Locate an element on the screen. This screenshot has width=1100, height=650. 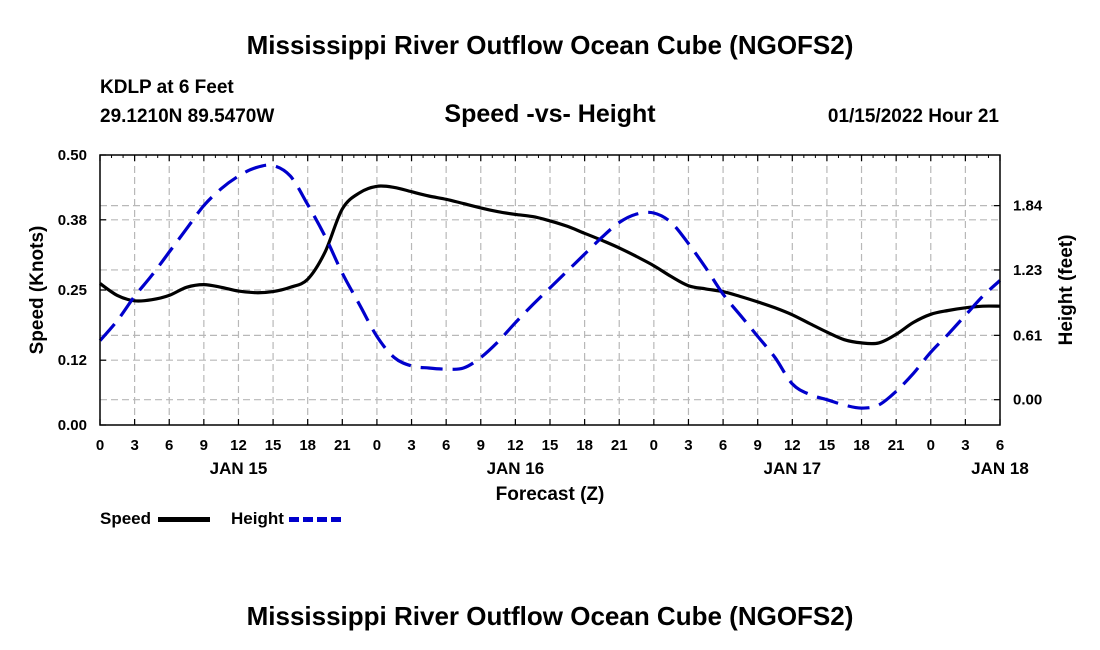
y-tick-label: 0.00 is located at coordinates (72, 425).